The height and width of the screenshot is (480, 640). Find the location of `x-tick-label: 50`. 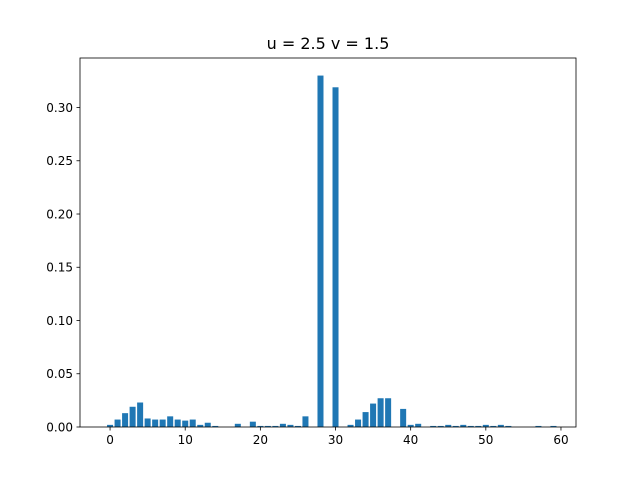

x-tick-label: 50 is located at coordinates (485, 440).